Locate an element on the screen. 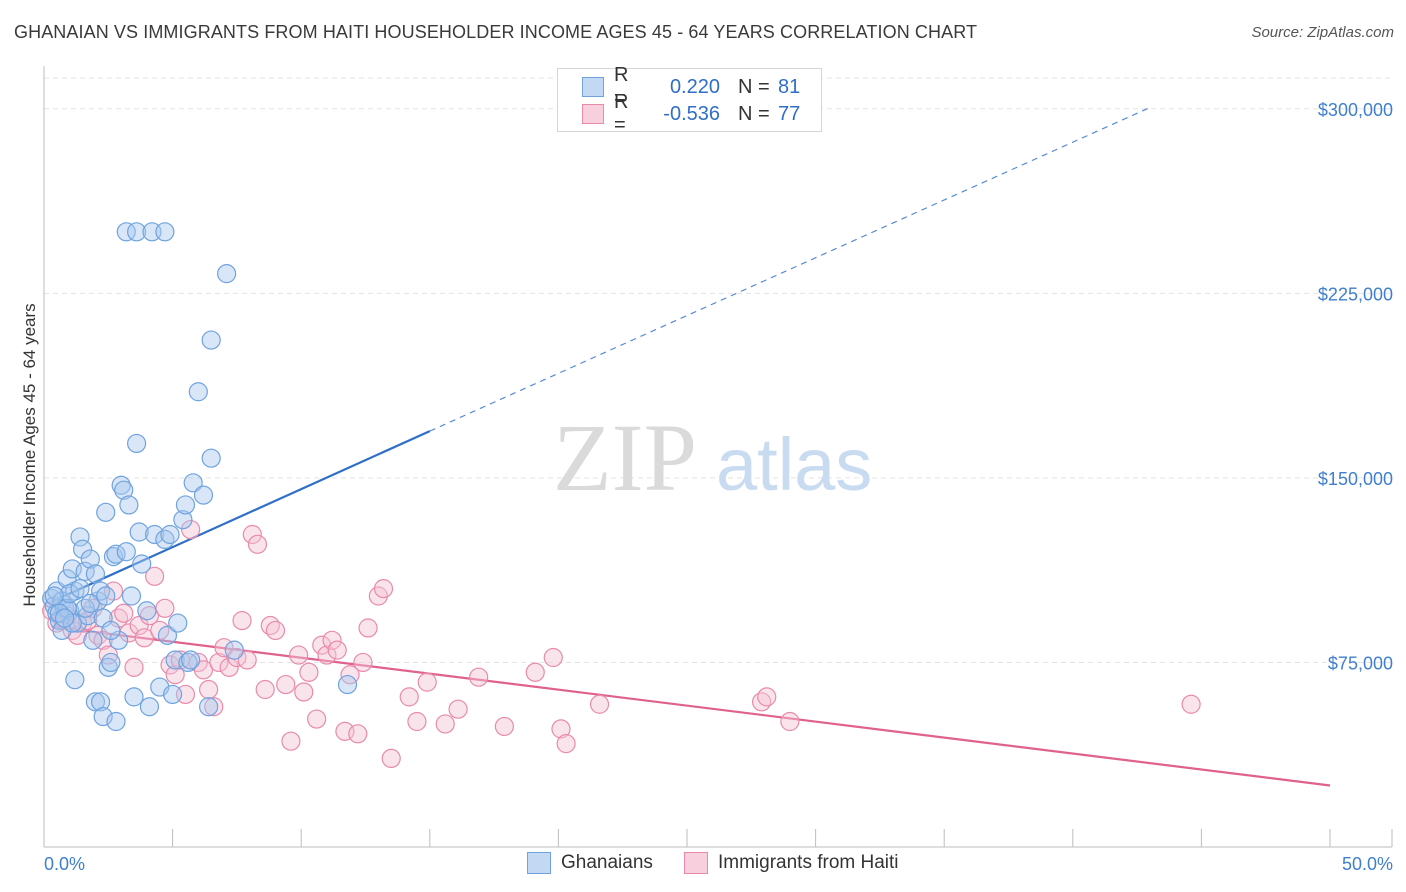 The height and width of the screenshot is (892, 1406). legend-swatch-haiti is located at coordinates (593, 114).